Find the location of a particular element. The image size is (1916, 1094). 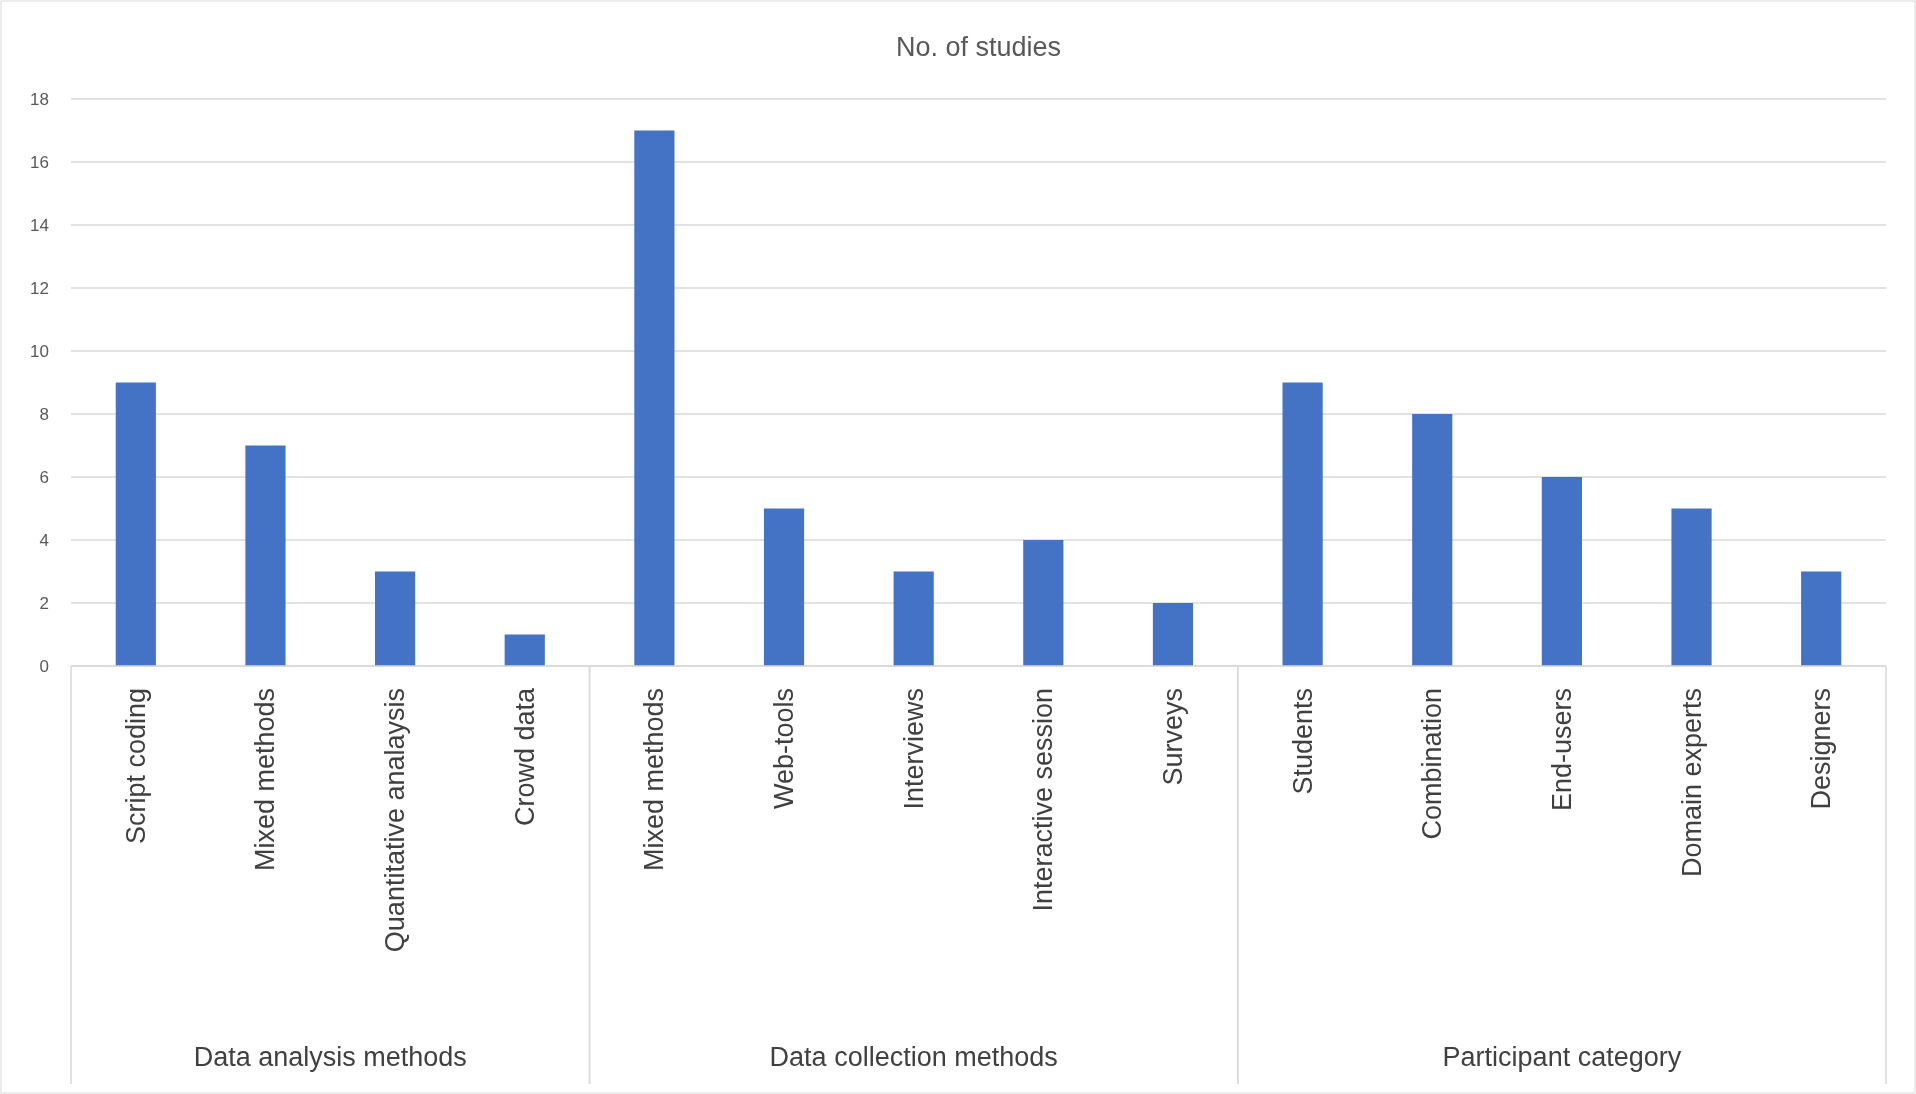

x-tick-label: Web-tools is located at coordinates (784, 749).